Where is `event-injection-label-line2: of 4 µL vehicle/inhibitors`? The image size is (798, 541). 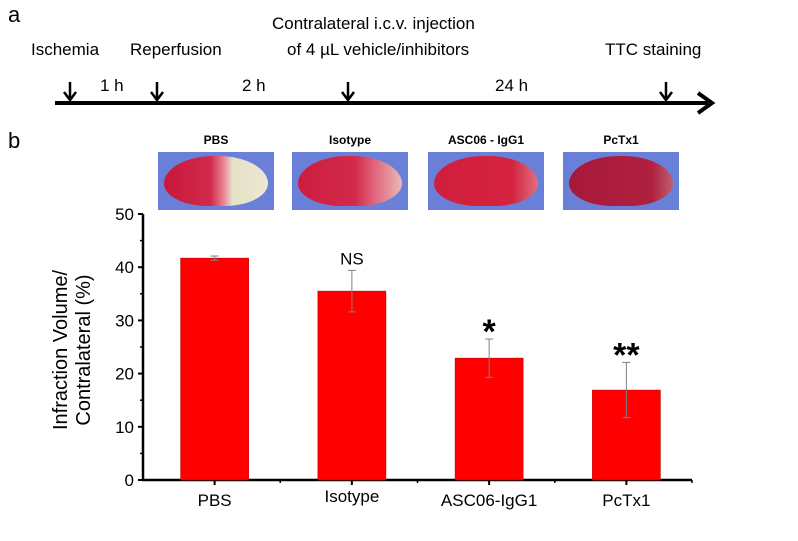
event-injection-label-line2: of 4 µL vehicle/inhibitors is located at coordinates (378, 49).